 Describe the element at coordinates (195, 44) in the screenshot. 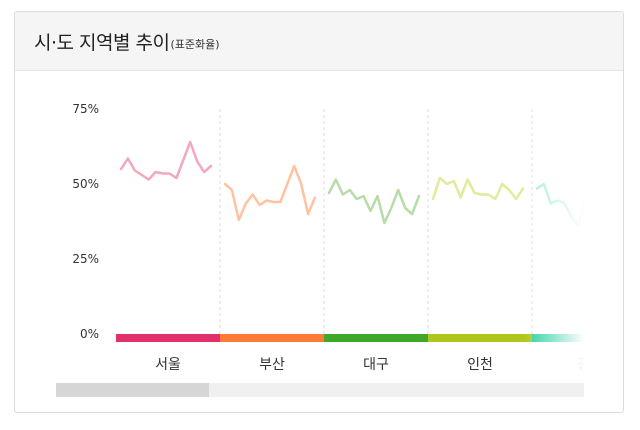

I see `card-subtitle: (표준화율)` at that location.